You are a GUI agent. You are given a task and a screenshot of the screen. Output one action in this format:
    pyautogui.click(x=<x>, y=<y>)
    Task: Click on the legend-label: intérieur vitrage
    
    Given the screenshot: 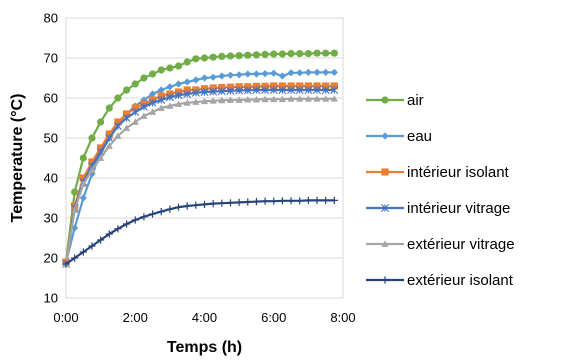 What is the action you would take?
    pyautogui.click(x=458, y=208)
    